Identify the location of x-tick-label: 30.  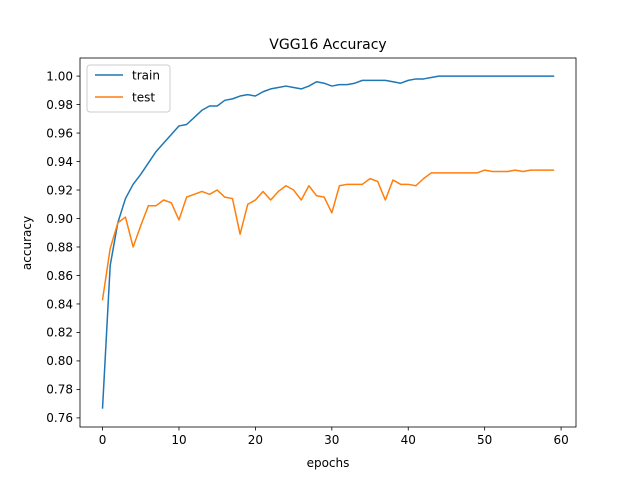
(331, 440).